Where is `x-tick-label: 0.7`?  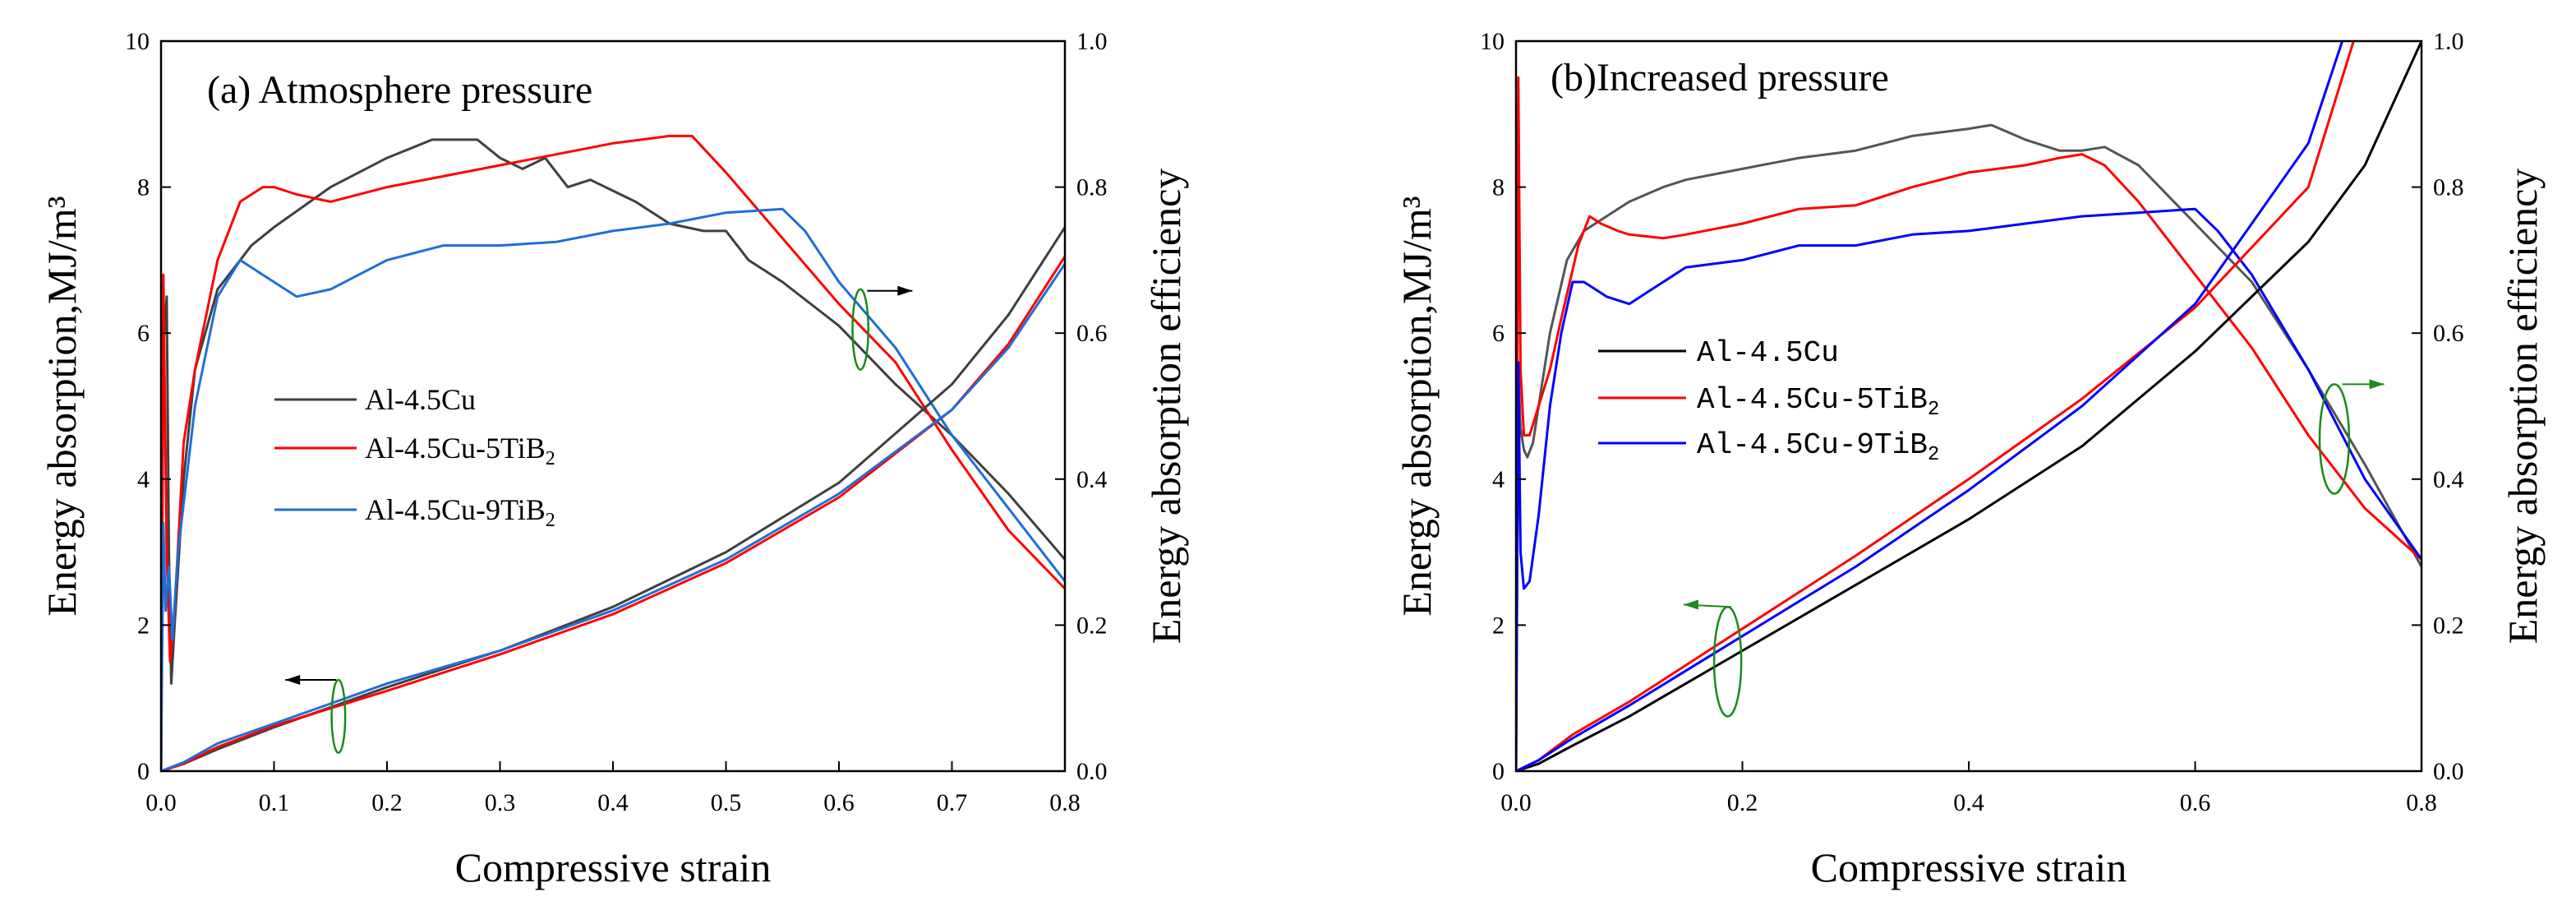 x-tick-label: 0.7 is located at coordinates (952, 802).